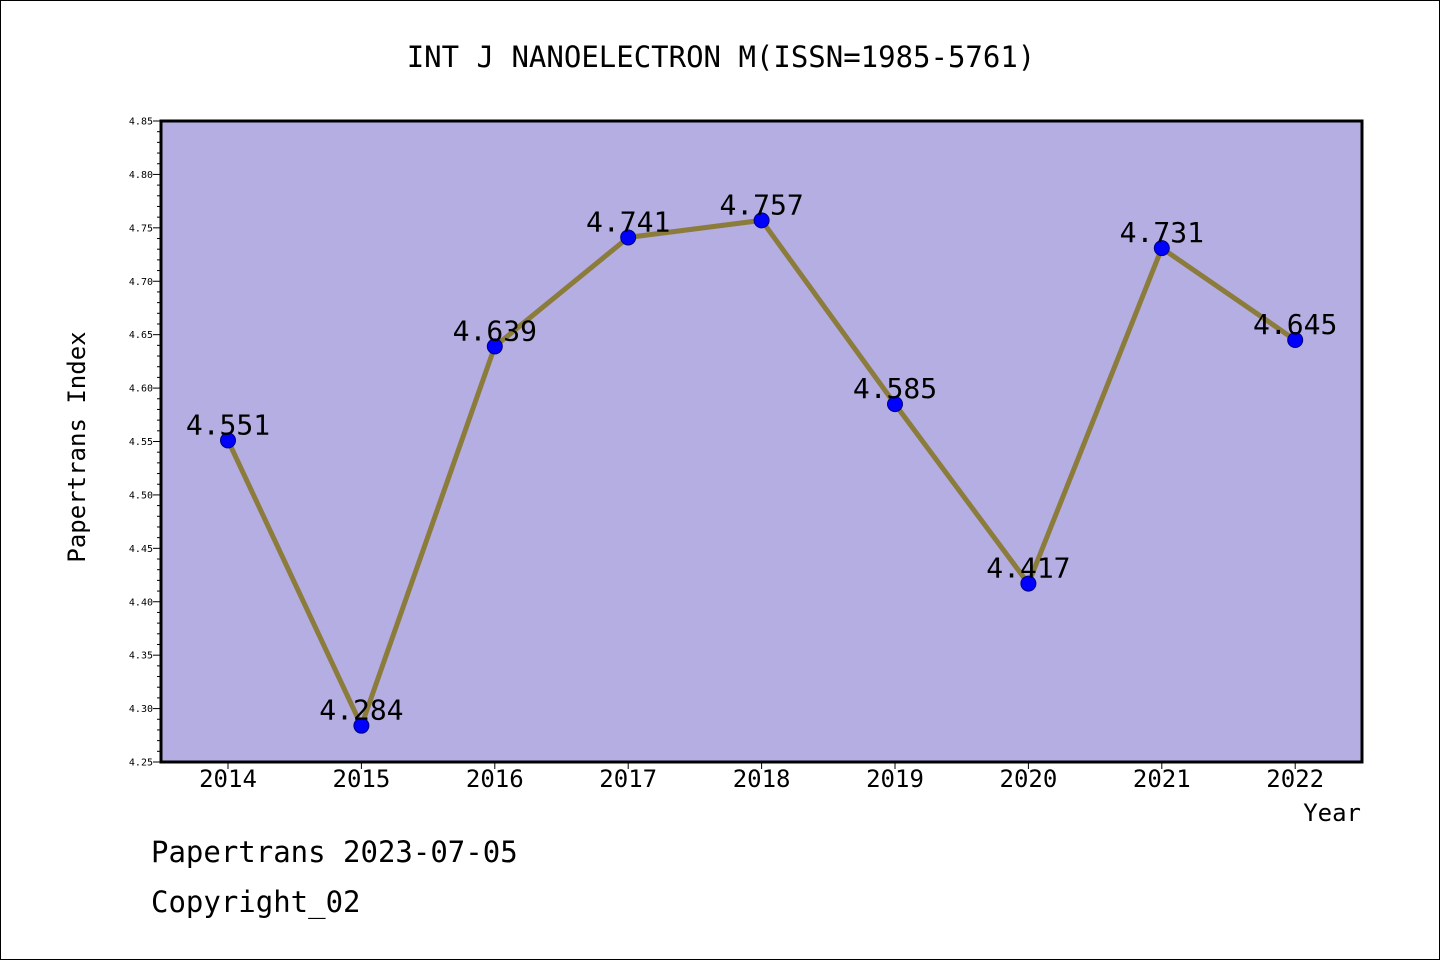 The width and height of the screenshot is (1440, 961). Describe the element at coordinates (362, 779) in the screenshot. I see `x-tick-label: 2015` at that location.